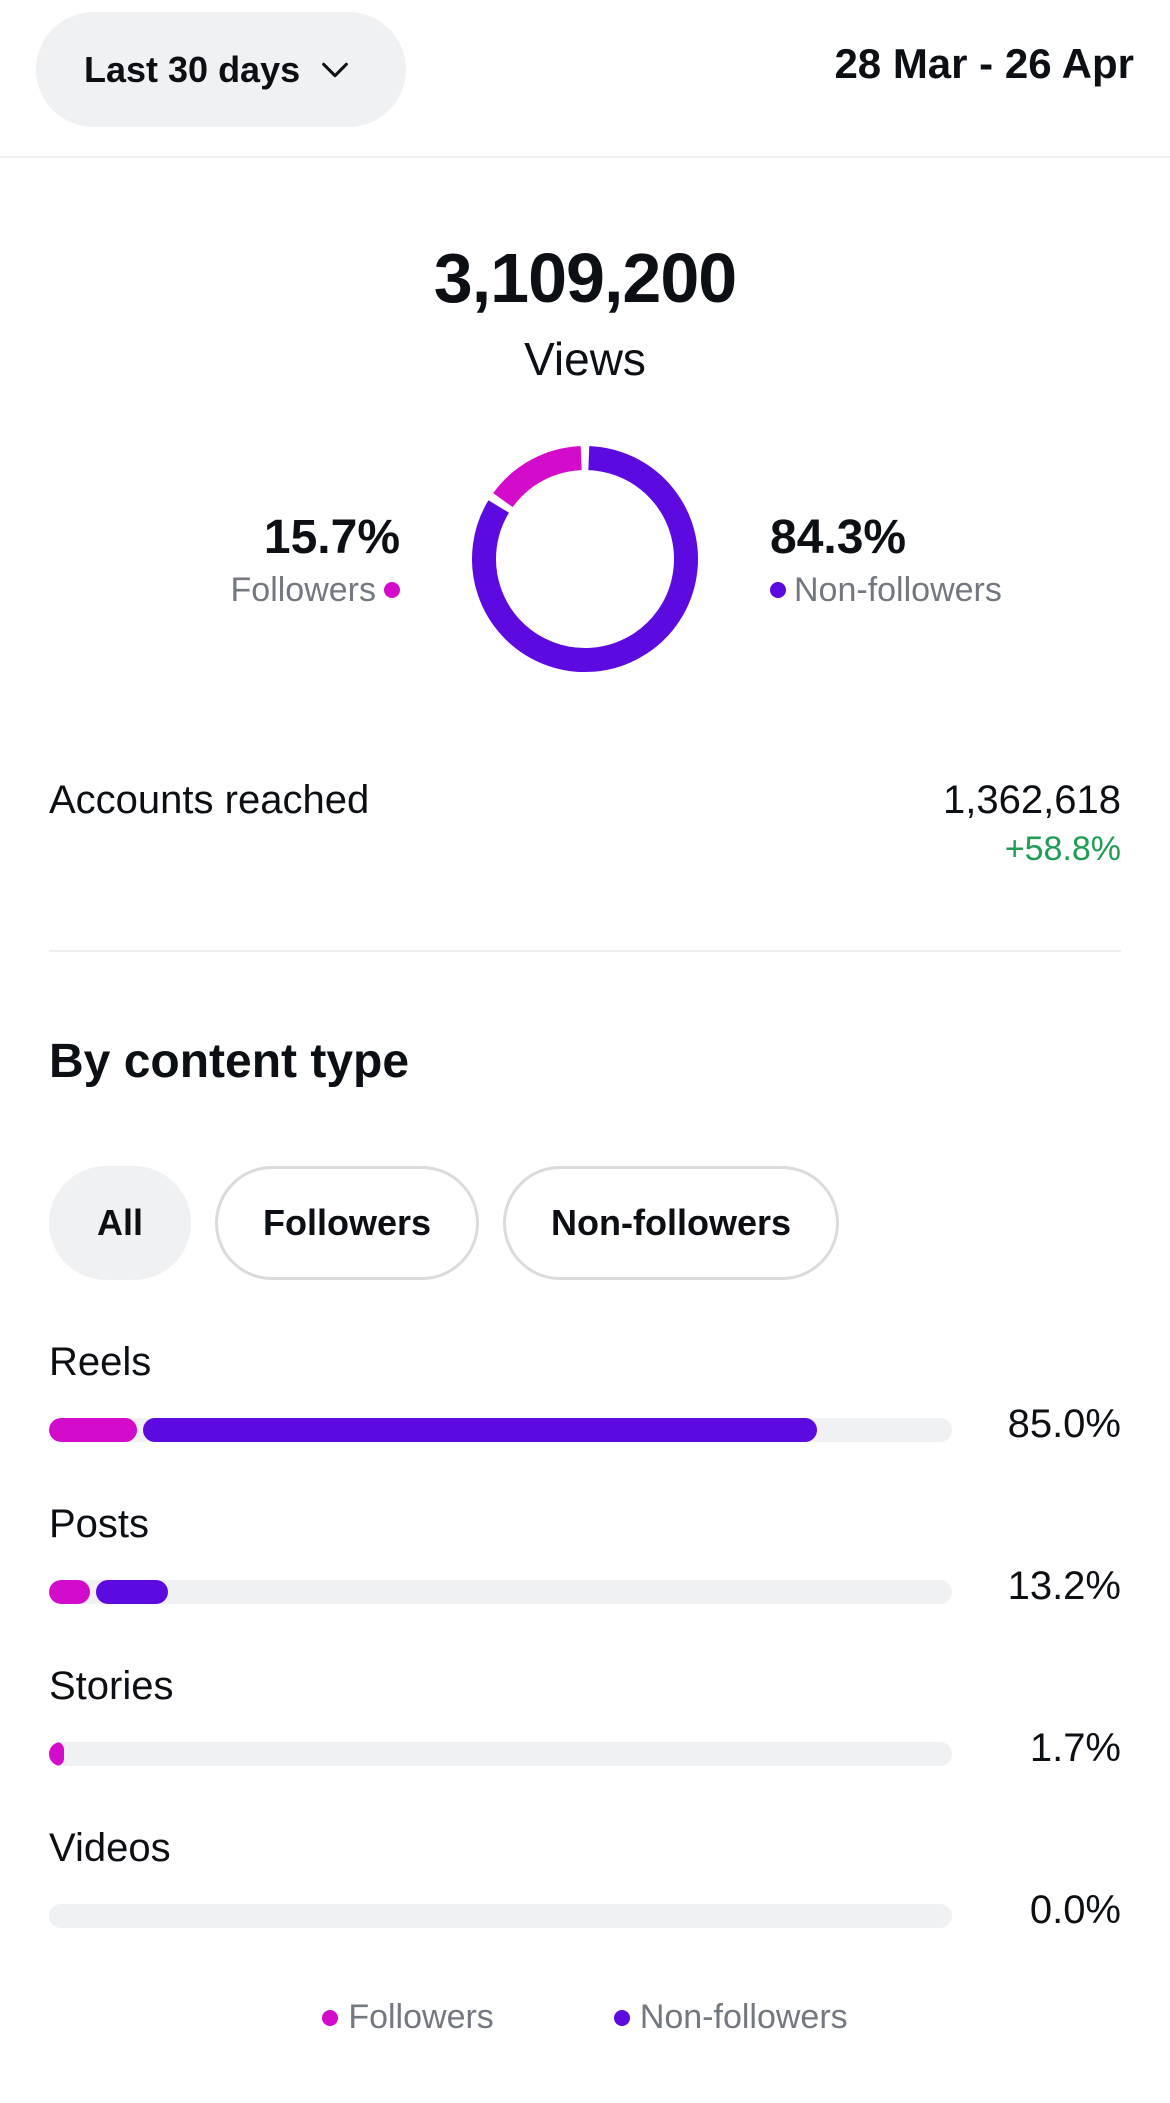 This screenshot has height=2103, width=1170. Describe the element at coordinates (335, 69) in the screenshot. I see `chevron-down-icon` at that location.